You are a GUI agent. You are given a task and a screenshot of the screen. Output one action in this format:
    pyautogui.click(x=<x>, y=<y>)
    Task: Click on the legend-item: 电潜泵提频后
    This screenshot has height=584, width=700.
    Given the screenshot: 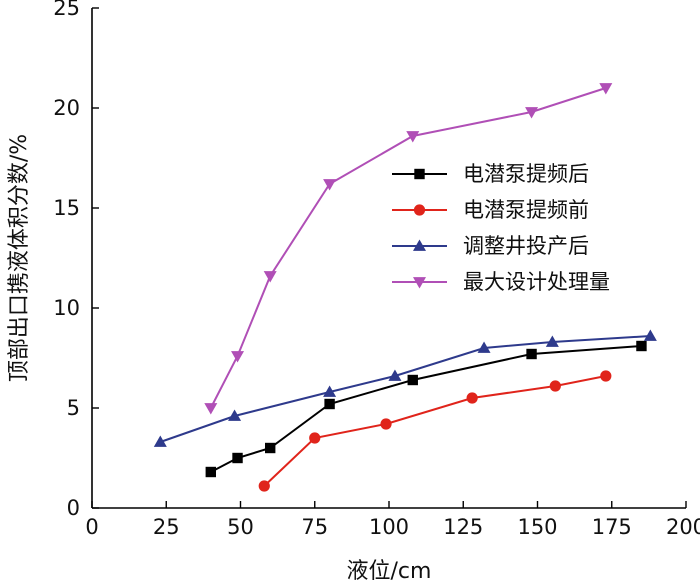 What is the action you would take?
    pyautogui.click(x=490, y=174)
    